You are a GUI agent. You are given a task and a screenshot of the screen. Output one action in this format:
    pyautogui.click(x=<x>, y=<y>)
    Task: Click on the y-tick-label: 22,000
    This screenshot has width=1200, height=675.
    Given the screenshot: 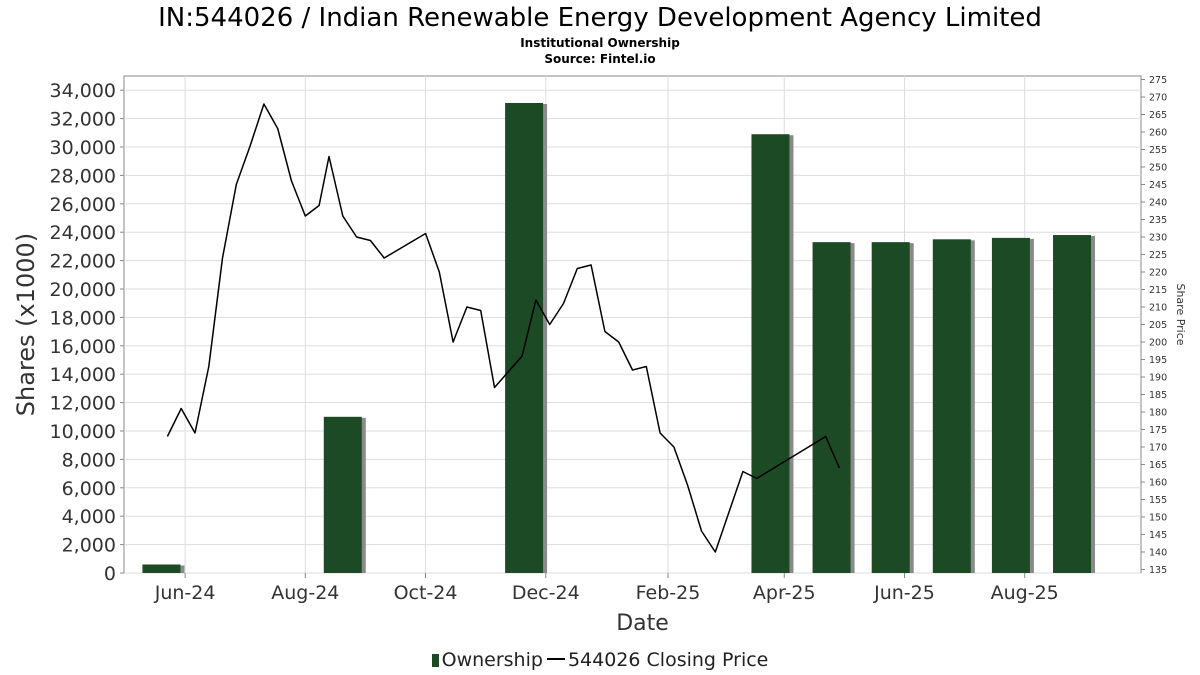 What is the action you would take?
    pyautogui.click(x=83, y=262)
    